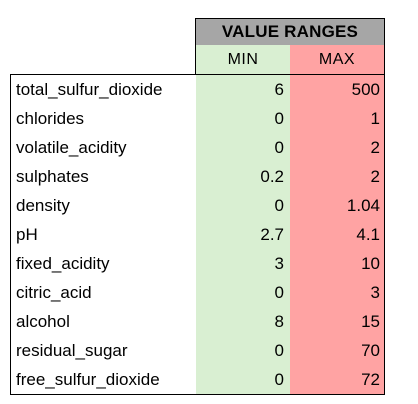  I want to click on title-row: VALUE RANGES, so click(197, 32).